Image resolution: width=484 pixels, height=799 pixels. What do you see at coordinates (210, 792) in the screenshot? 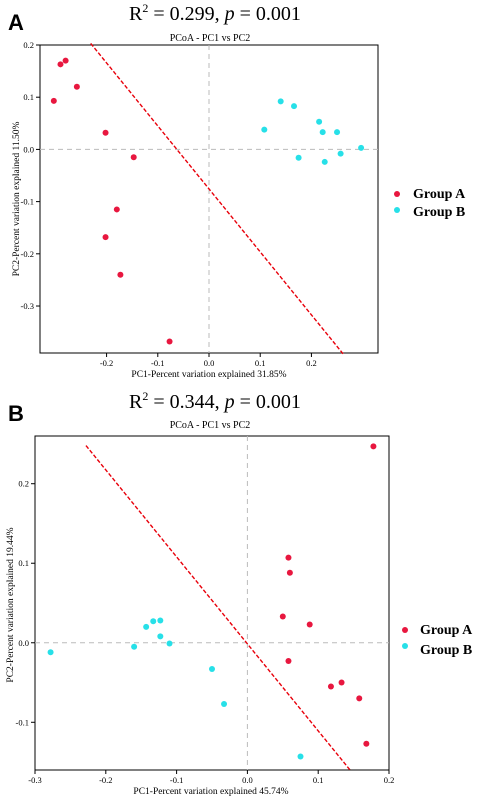
I see `x-axis-label: PC1-Percent variation explained 45.74%` at bounding box center [210, 792].